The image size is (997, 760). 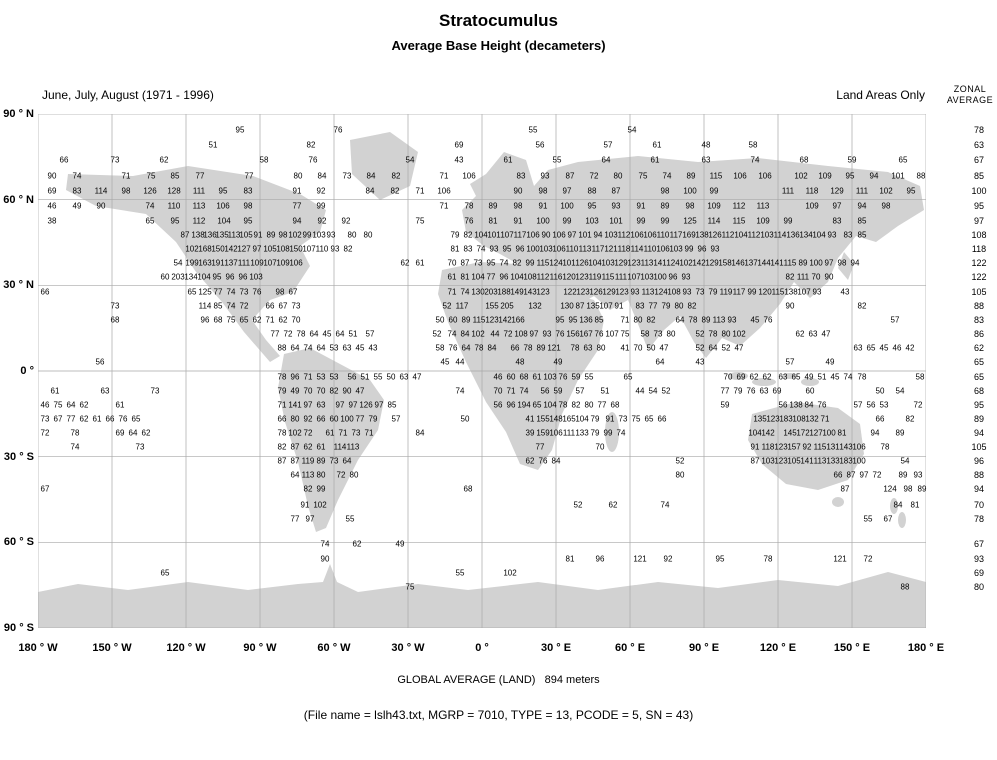 I want to click on longitude-label: 0 °, so click(x=482, y=648).